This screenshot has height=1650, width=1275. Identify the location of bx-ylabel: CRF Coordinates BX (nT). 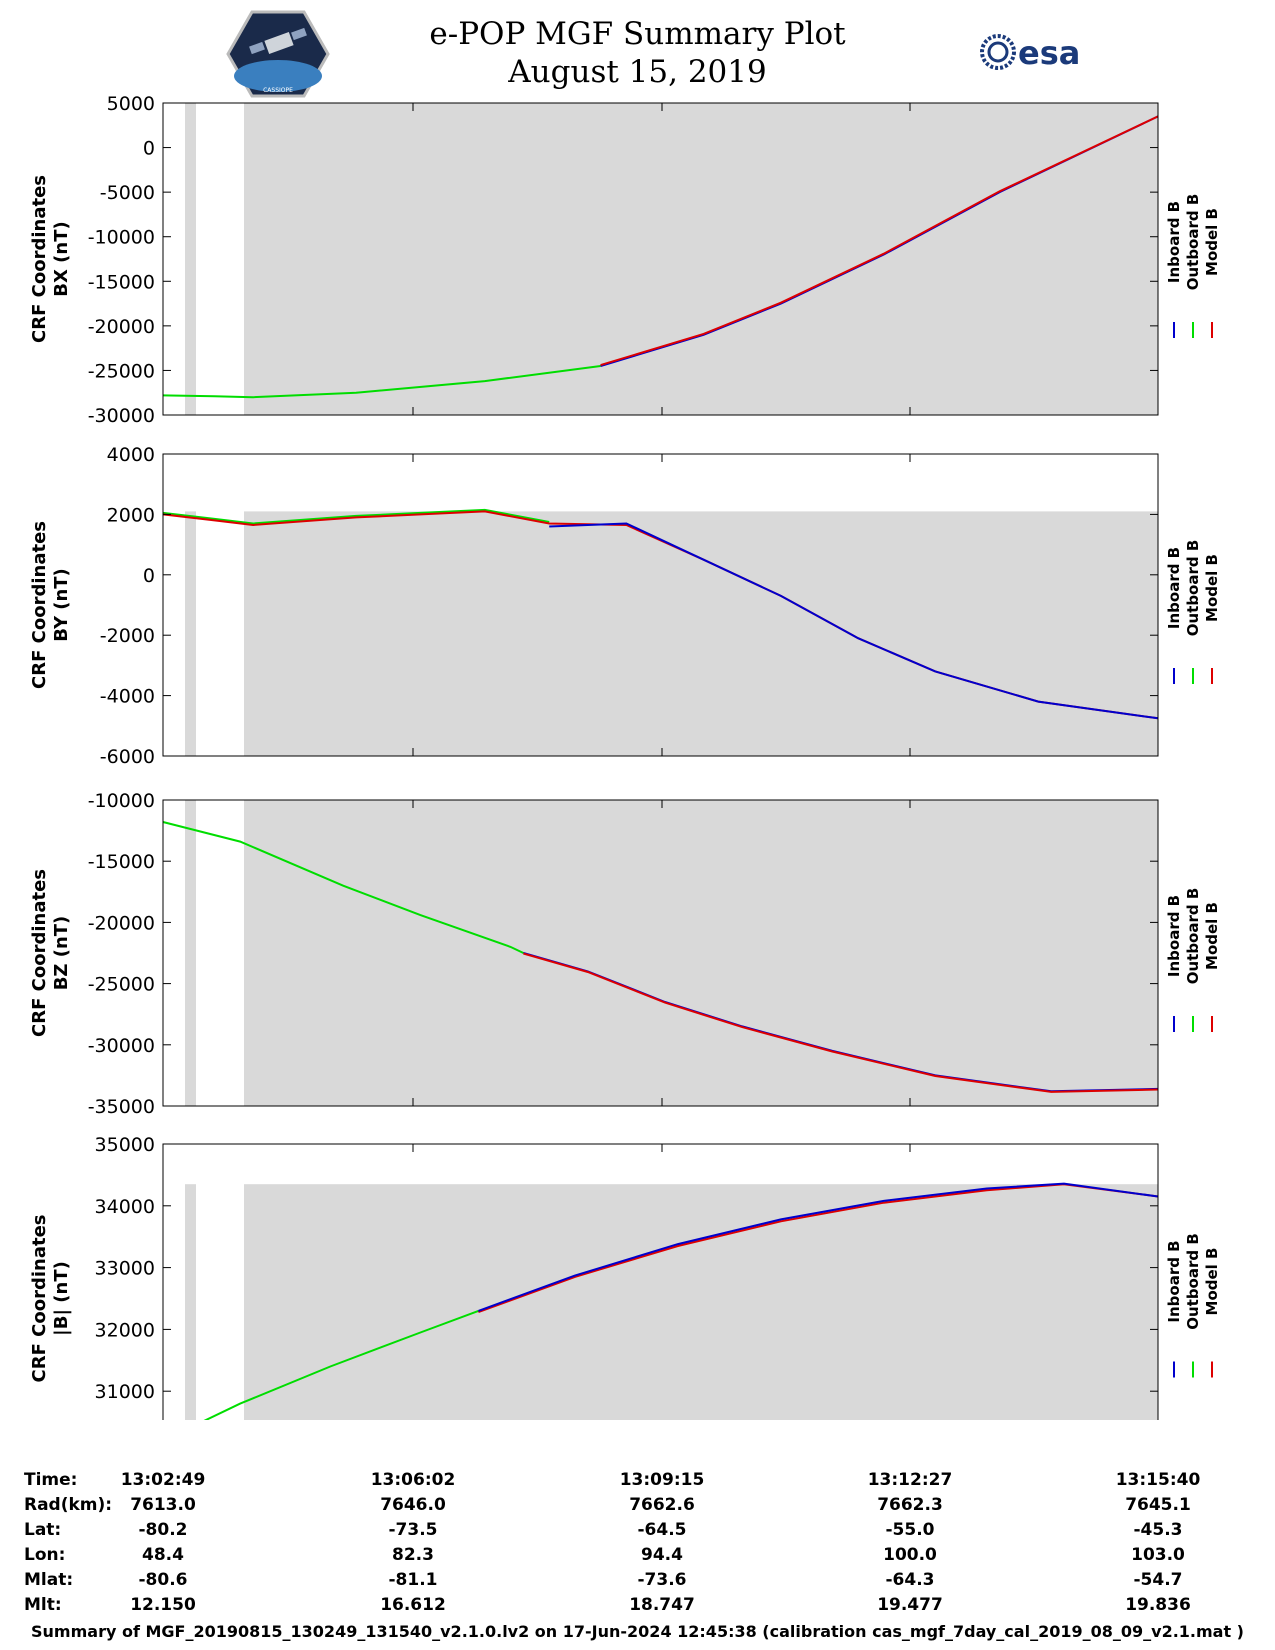
(50, 259).